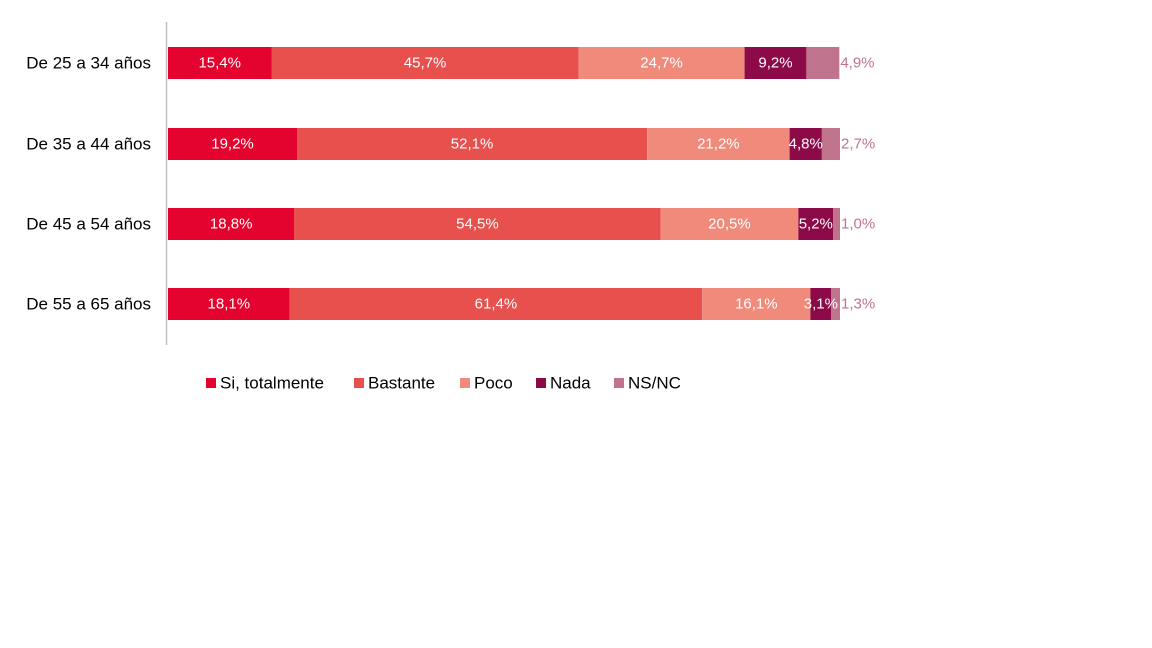  I want to click on bar-si-totalmente-de-55-a-65-anos, so click(229, 304).